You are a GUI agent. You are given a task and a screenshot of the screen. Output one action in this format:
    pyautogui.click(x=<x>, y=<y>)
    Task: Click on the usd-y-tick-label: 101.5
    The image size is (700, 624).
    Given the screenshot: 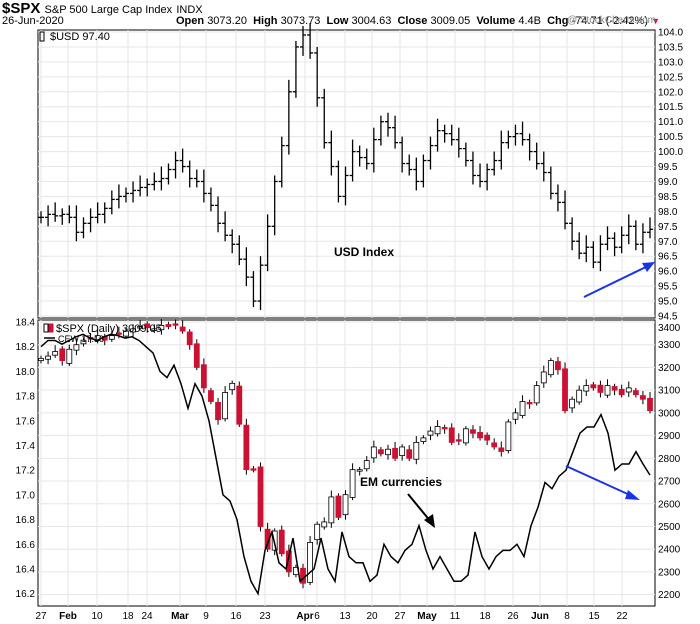 What is the action you would take?
    pyautogui.click(x=670, y=107)
    